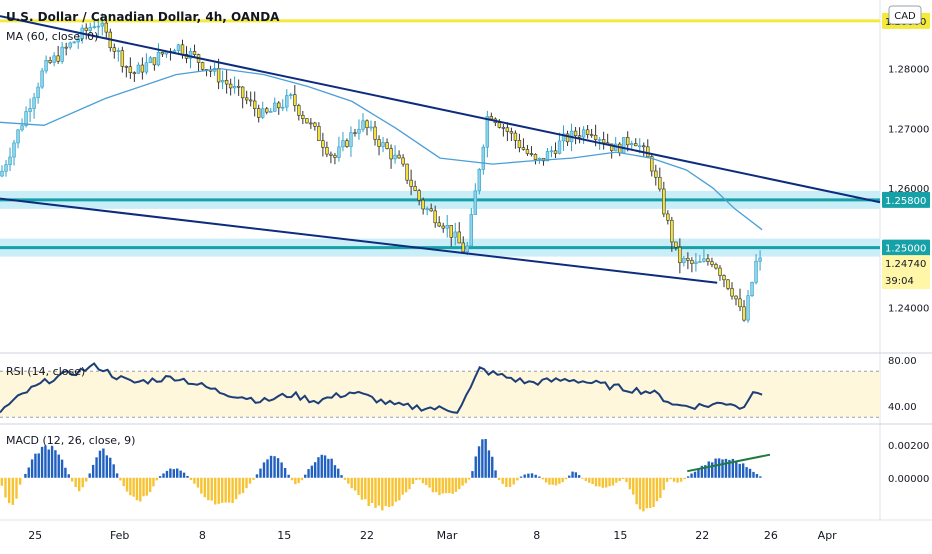 This screenshot has width=932, height=554. What do you see at coordinates (908, 70) in the screenshot?
I see `price-tick-label: 1.28000` at bounding box center [908, 70].